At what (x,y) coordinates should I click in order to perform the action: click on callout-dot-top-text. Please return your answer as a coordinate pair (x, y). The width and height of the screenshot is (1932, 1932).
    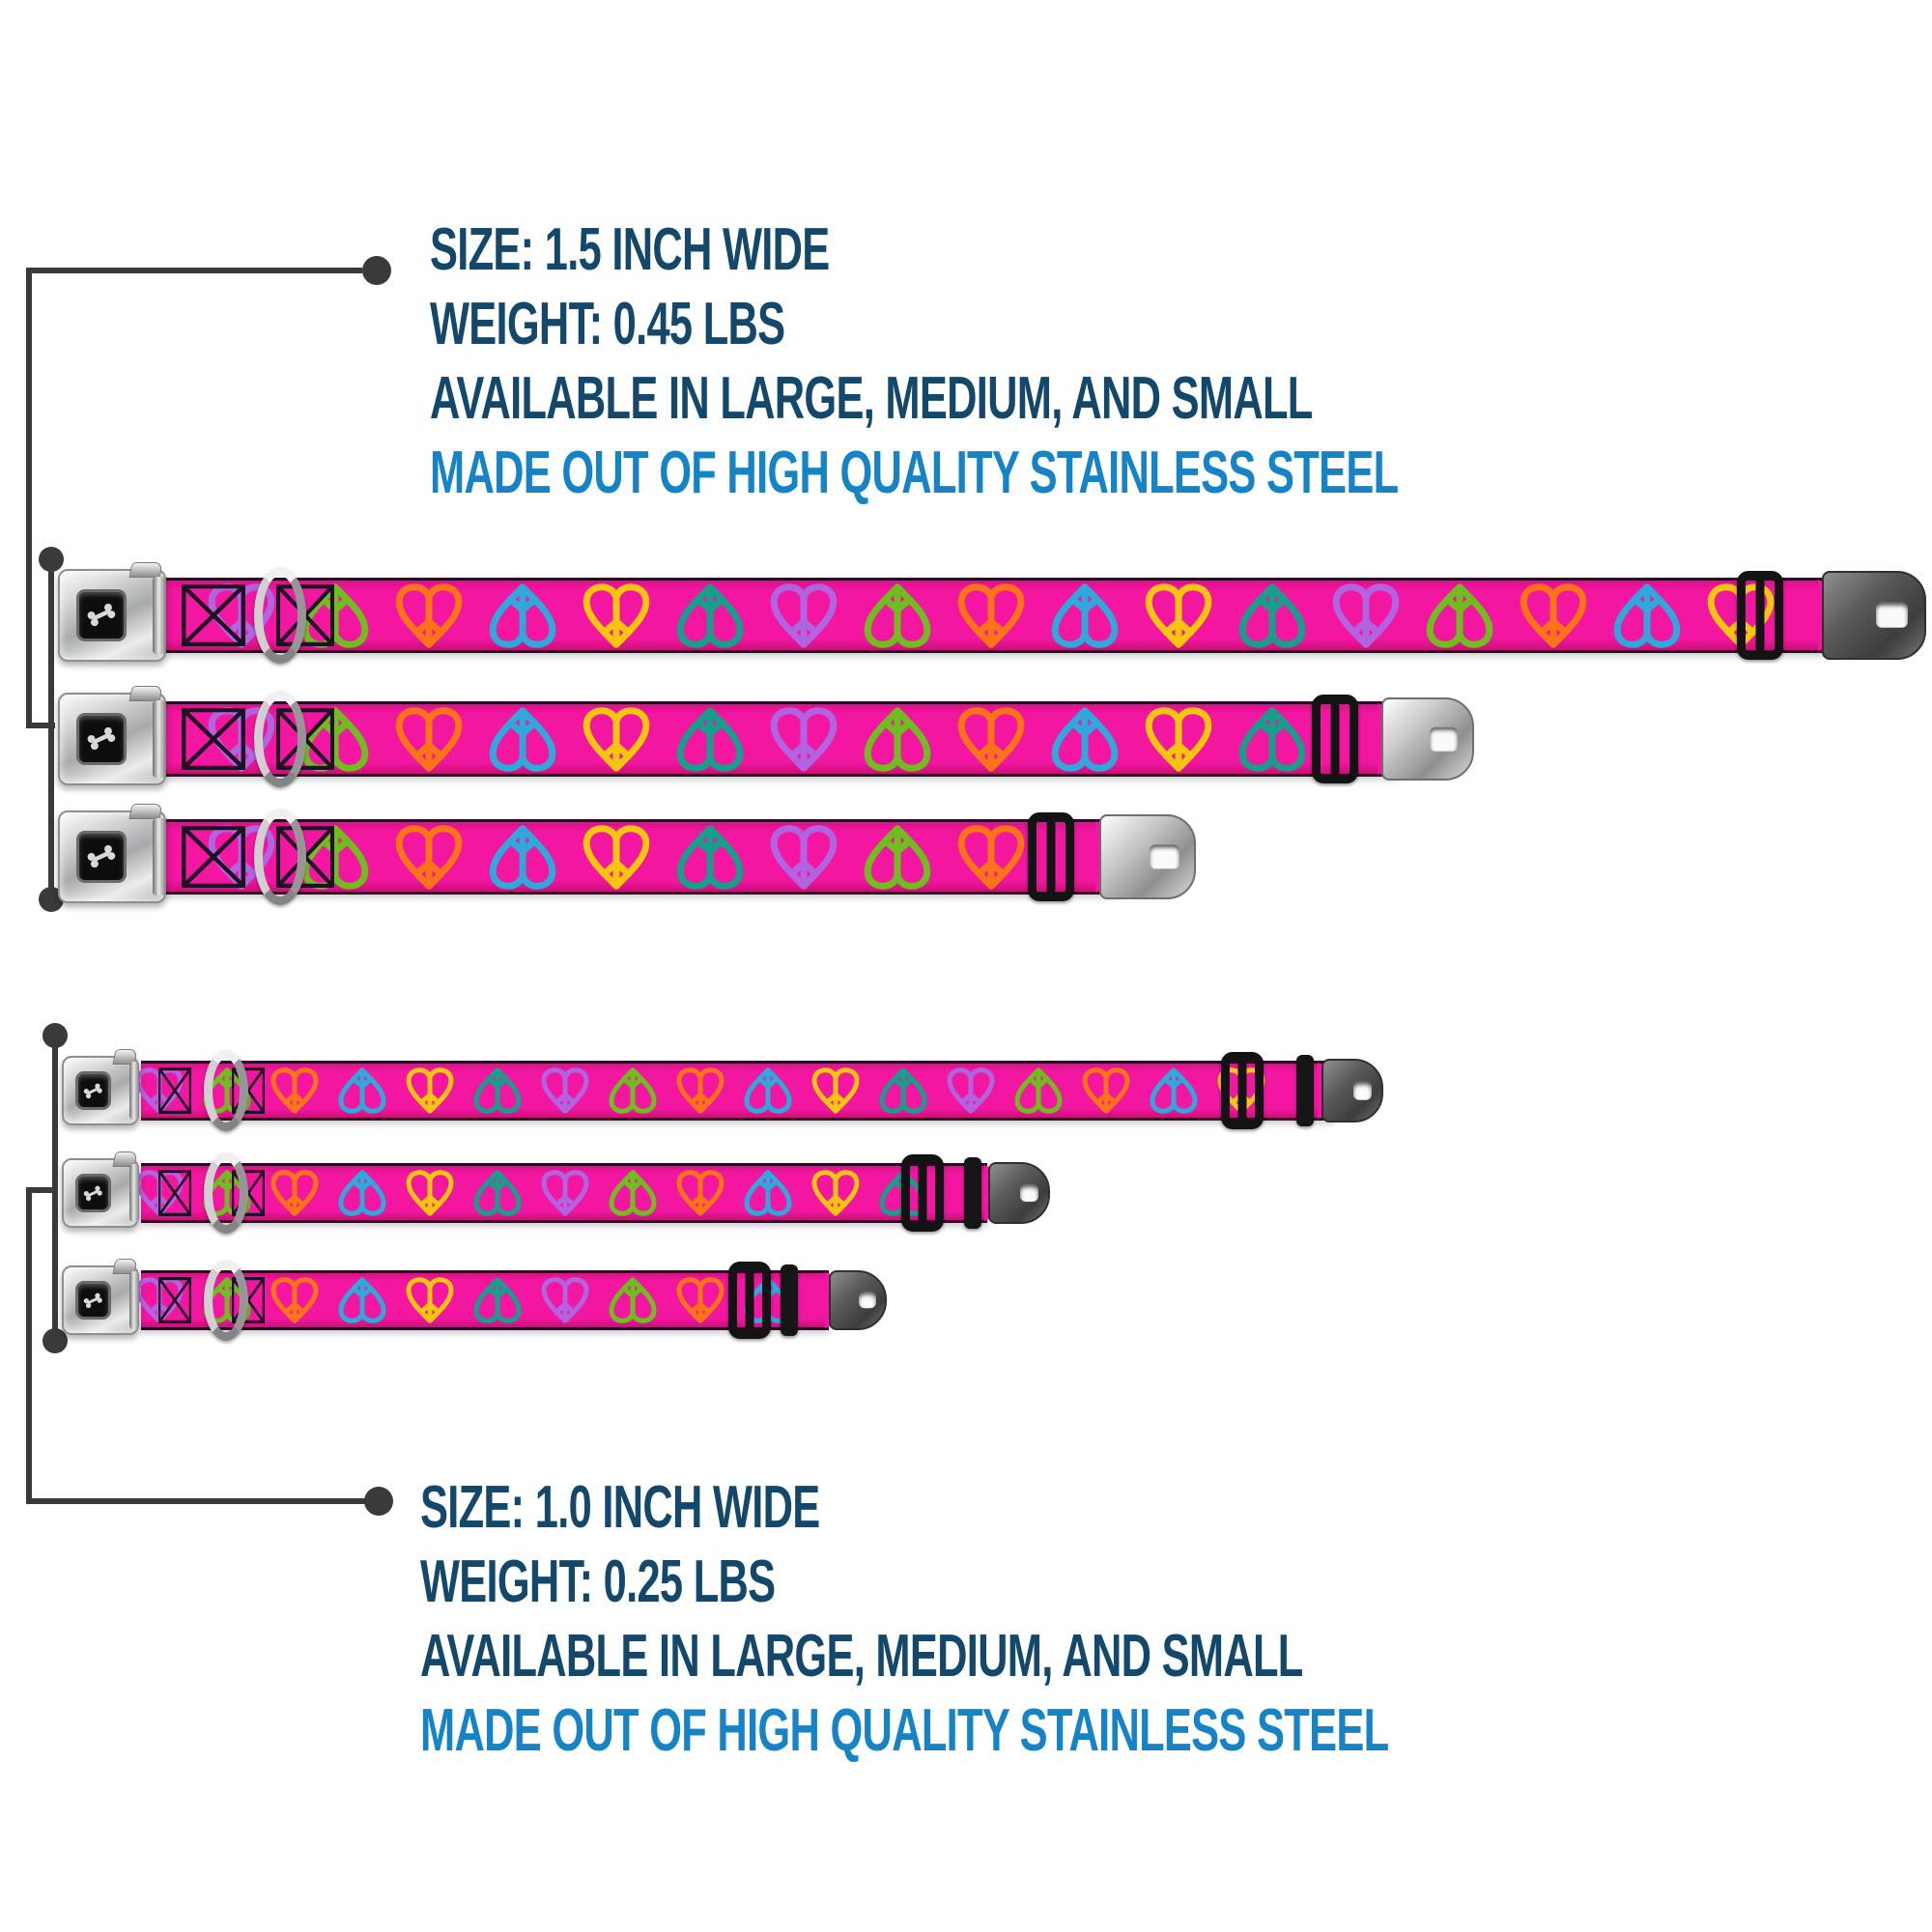
    Looking at the image, I should click on (376, 270).